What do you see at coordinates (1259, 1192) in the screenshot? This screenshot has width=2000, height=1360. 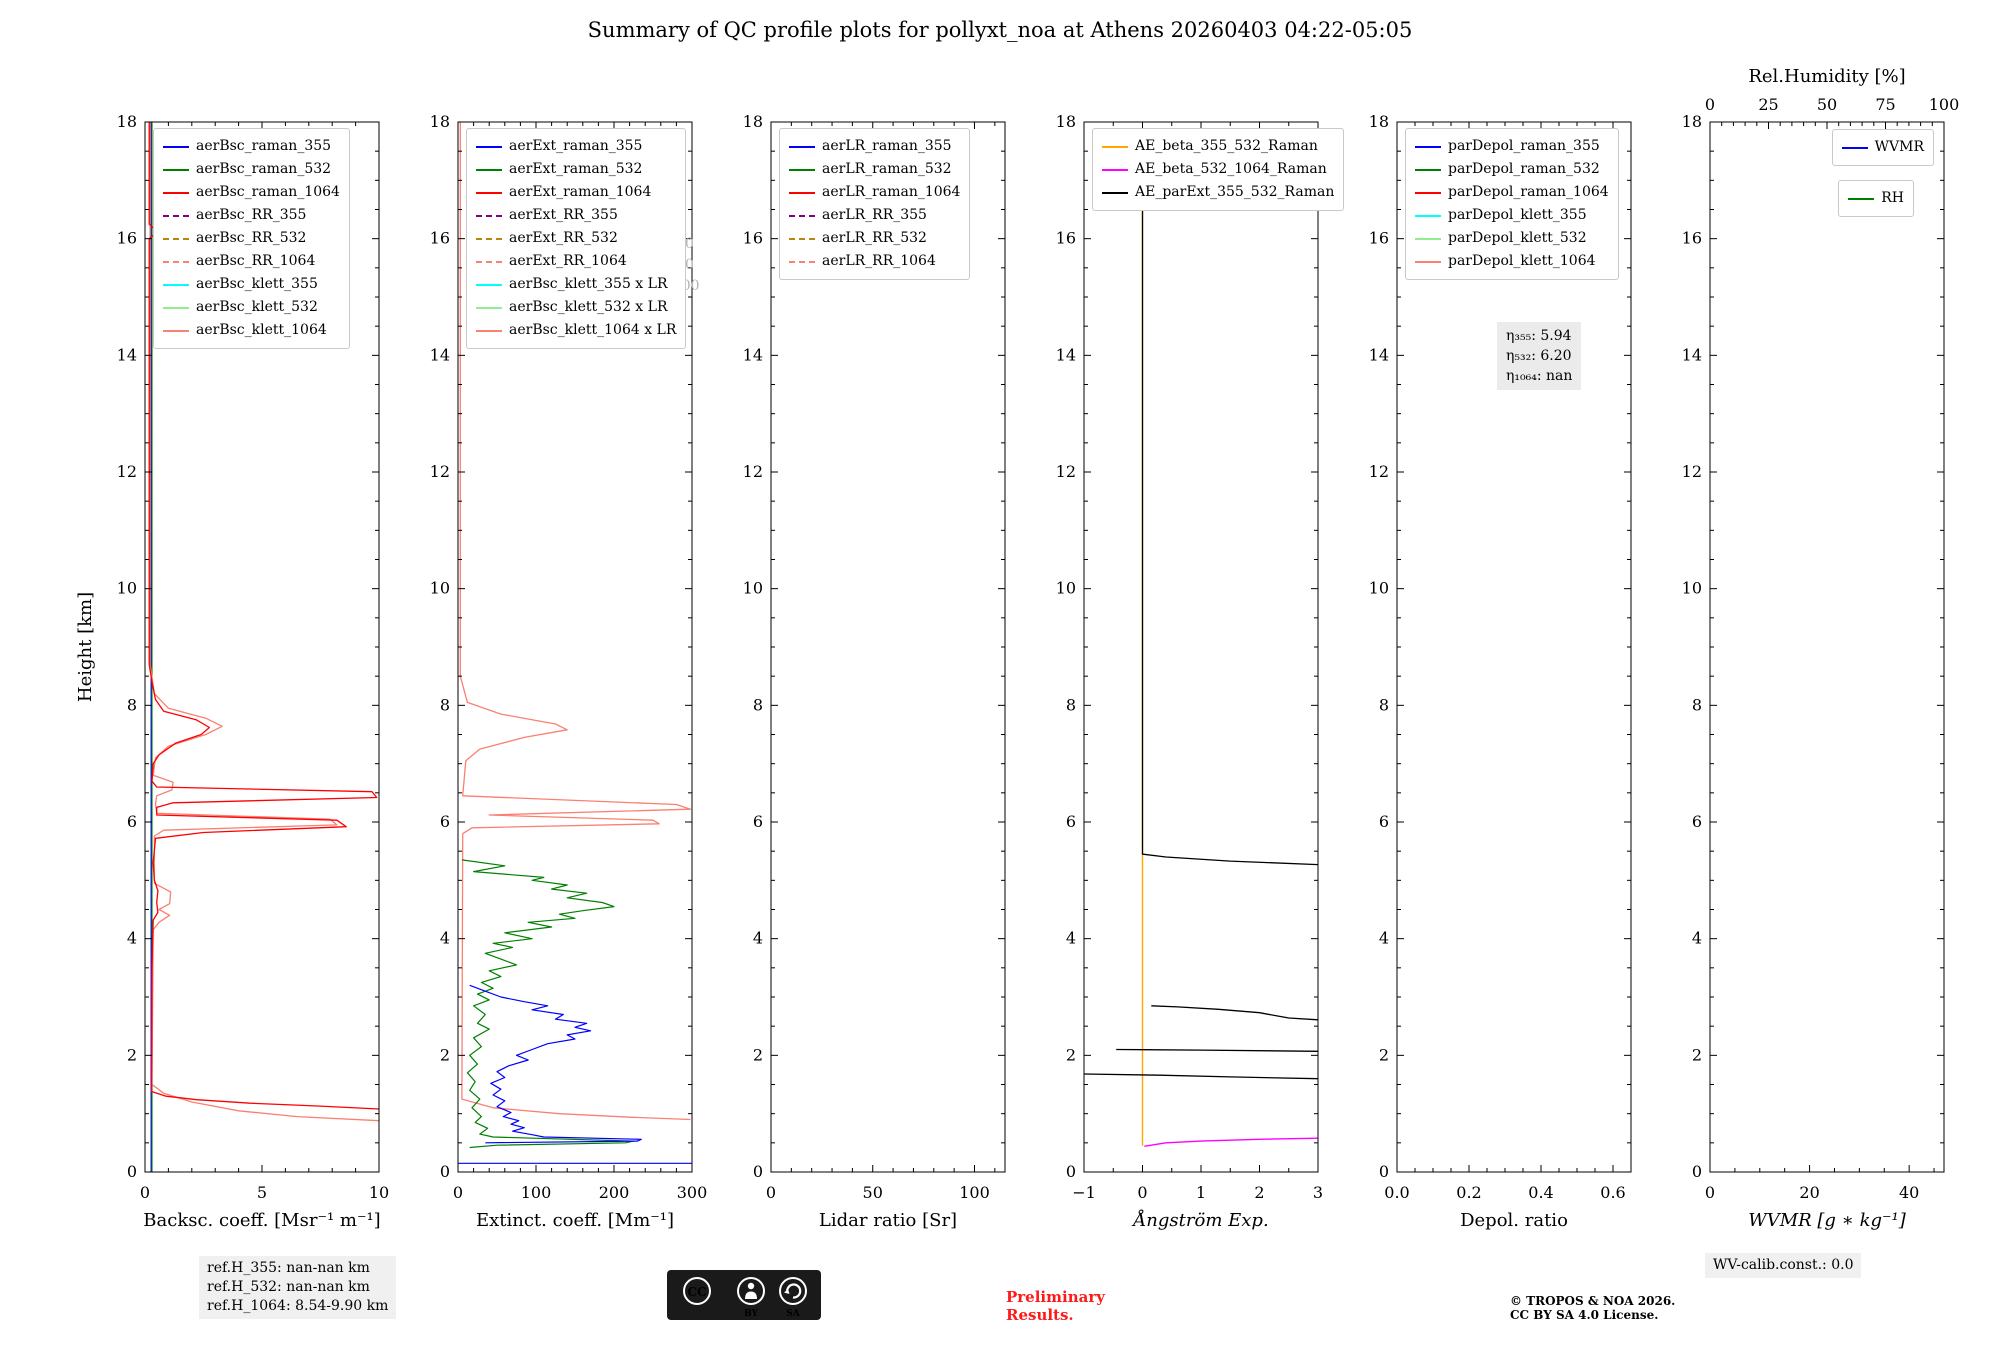 I see `x-tick-label: 2` at bounding box center [1259, 1192].